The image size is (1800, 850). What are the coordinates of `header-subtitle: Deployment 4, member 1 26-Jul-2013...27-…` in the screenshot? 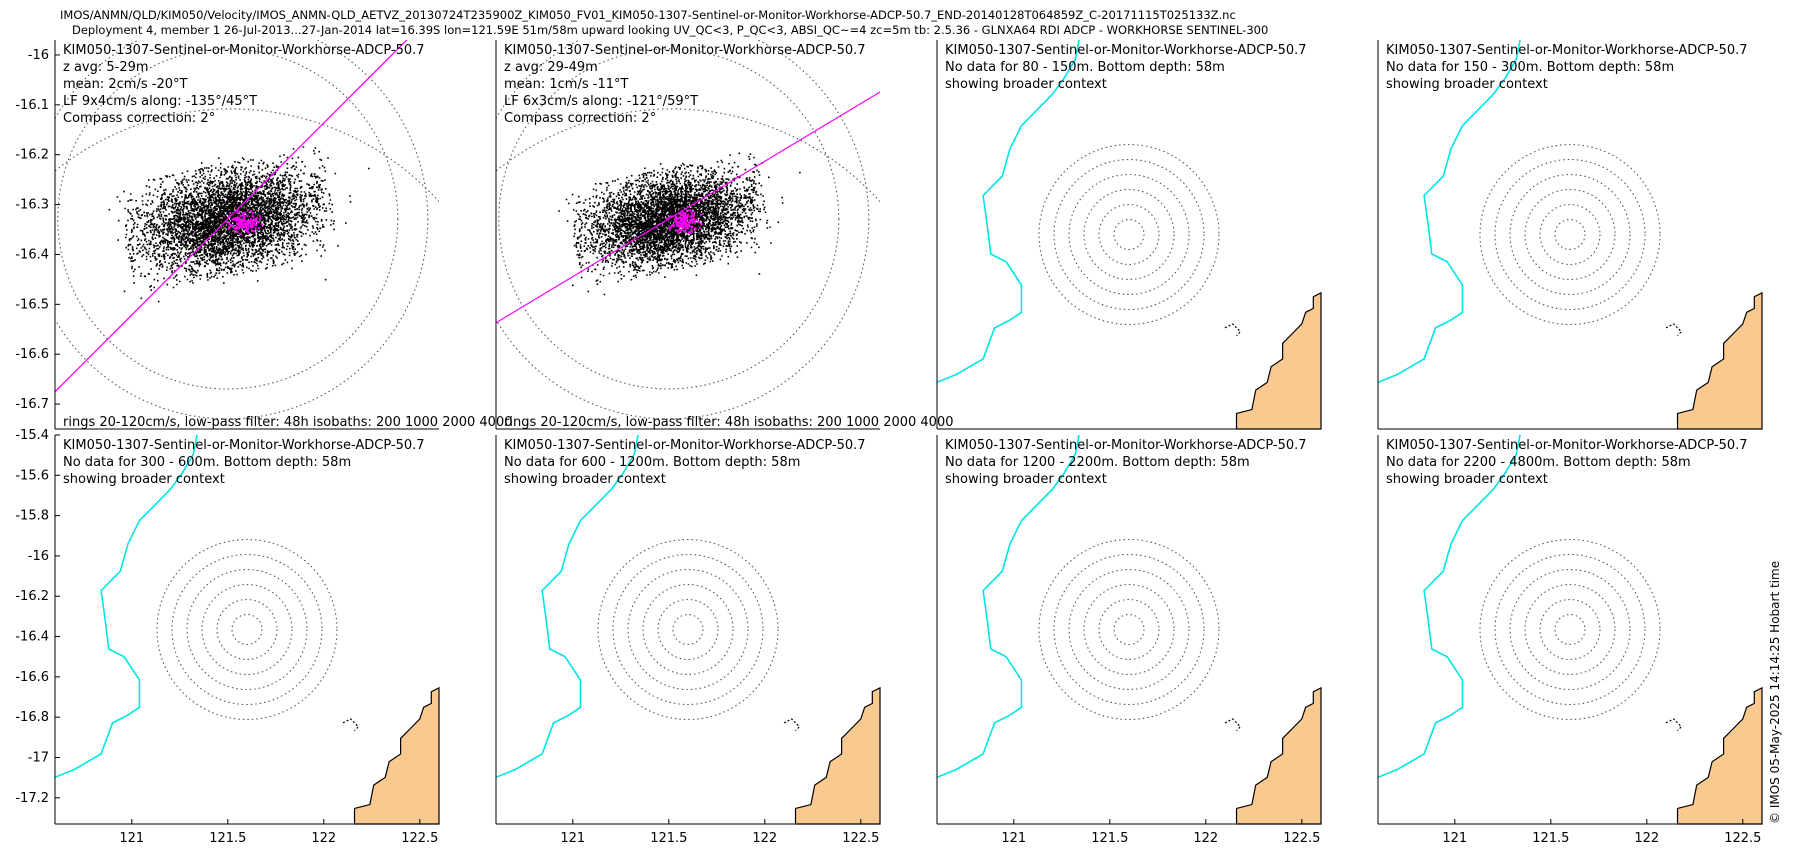 It's located at (670, 30).